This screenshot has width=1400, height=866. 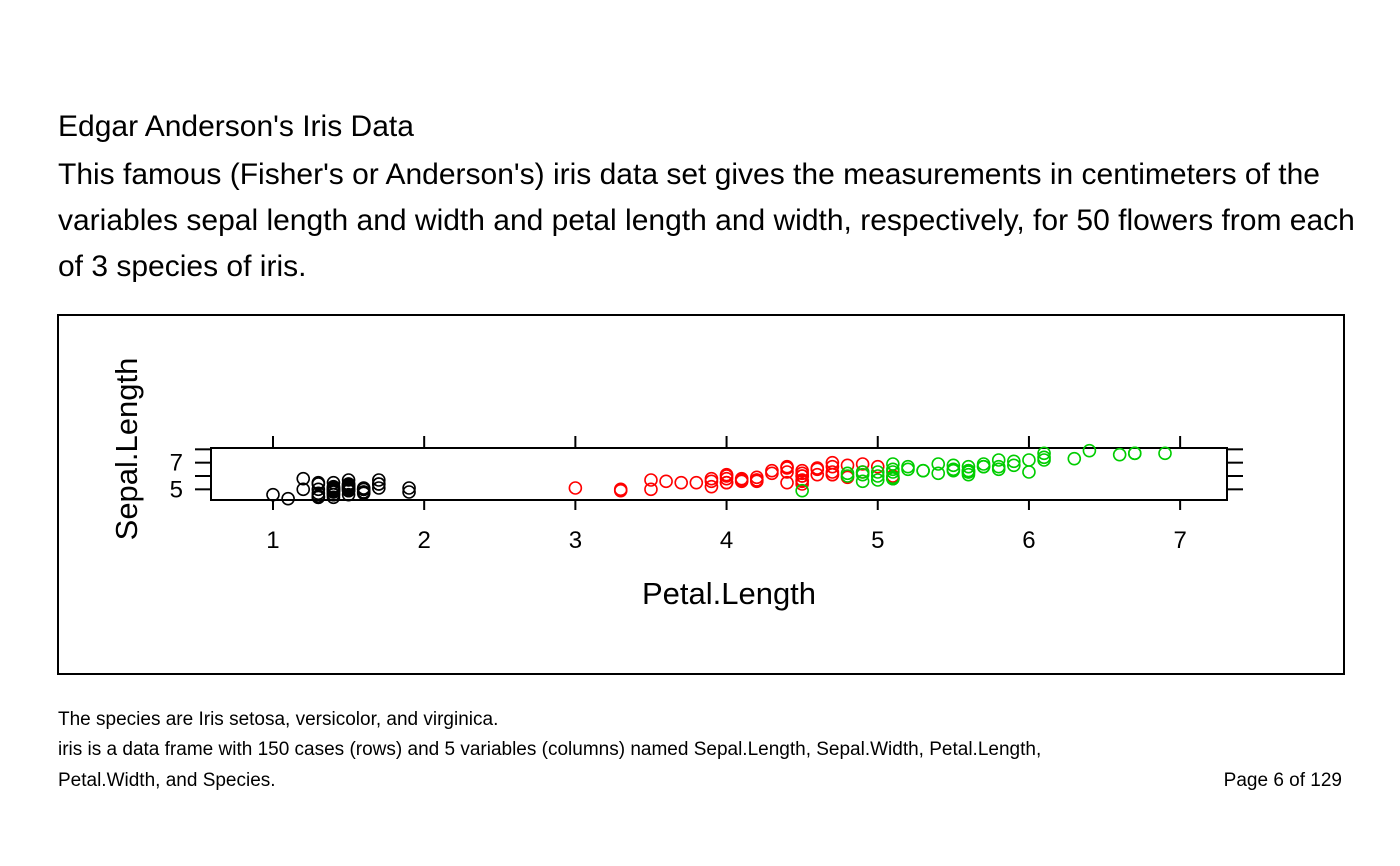 What do you see at coordinates (126, 449) in the screenshot?
I see `y-axis-label: Sepal.Length` at bounding box center [126, 449].